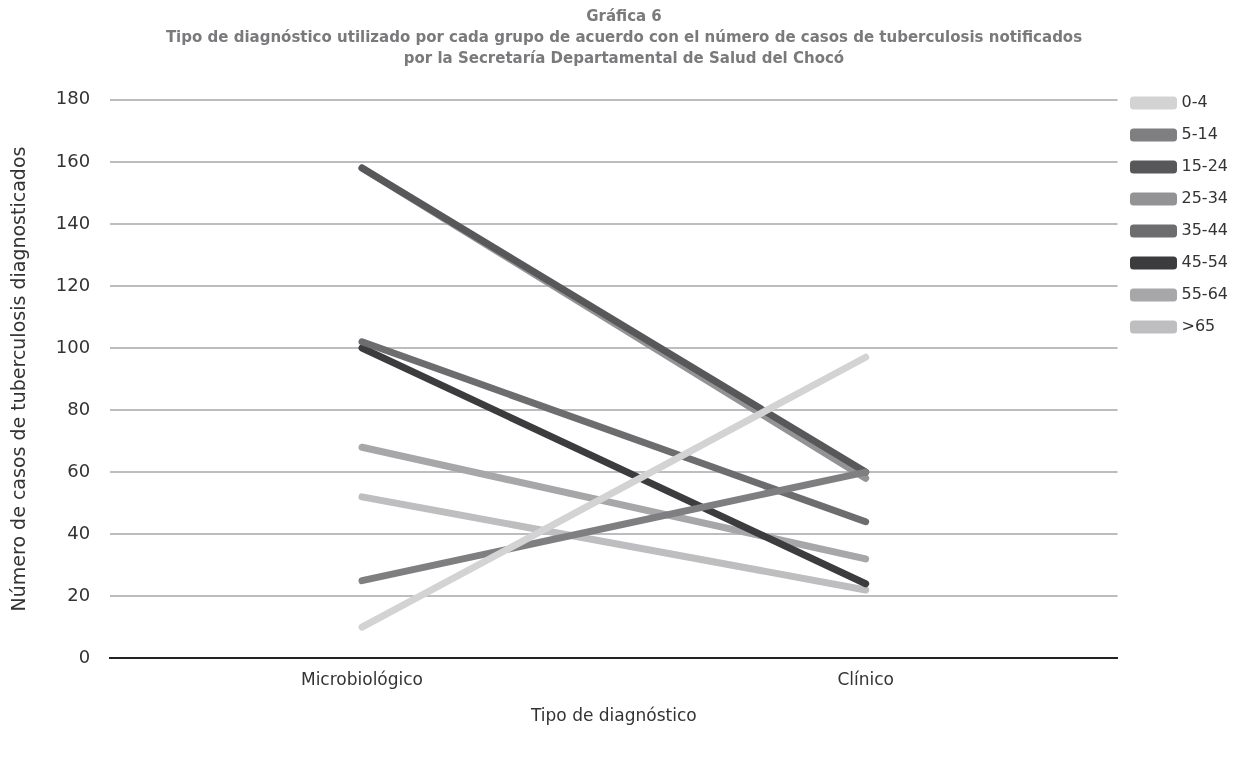  I want to click on legend-label: 35-44, so click(1205, 230).